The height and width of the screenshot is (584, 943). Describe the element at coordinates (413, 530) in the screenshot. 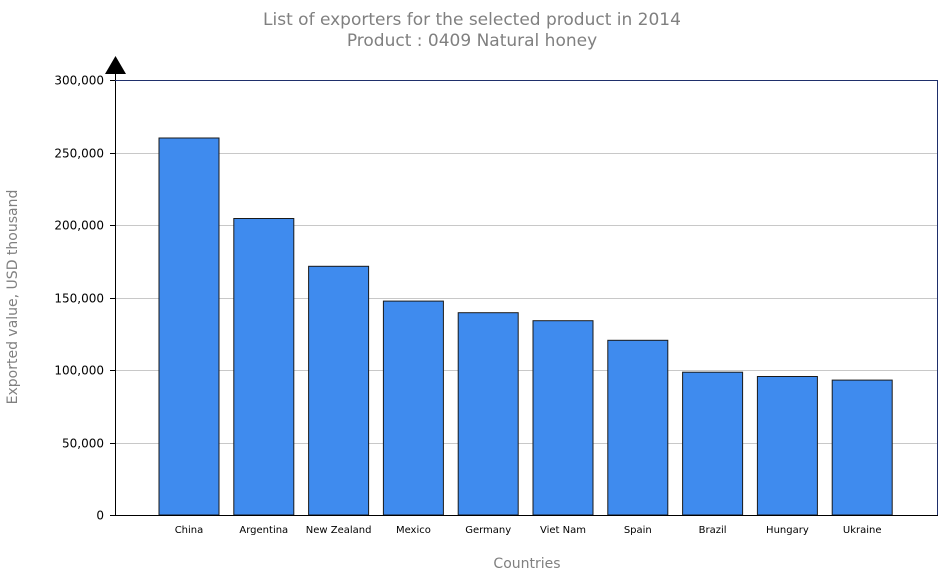

I see `x-tick-label: Mexico` at that location.